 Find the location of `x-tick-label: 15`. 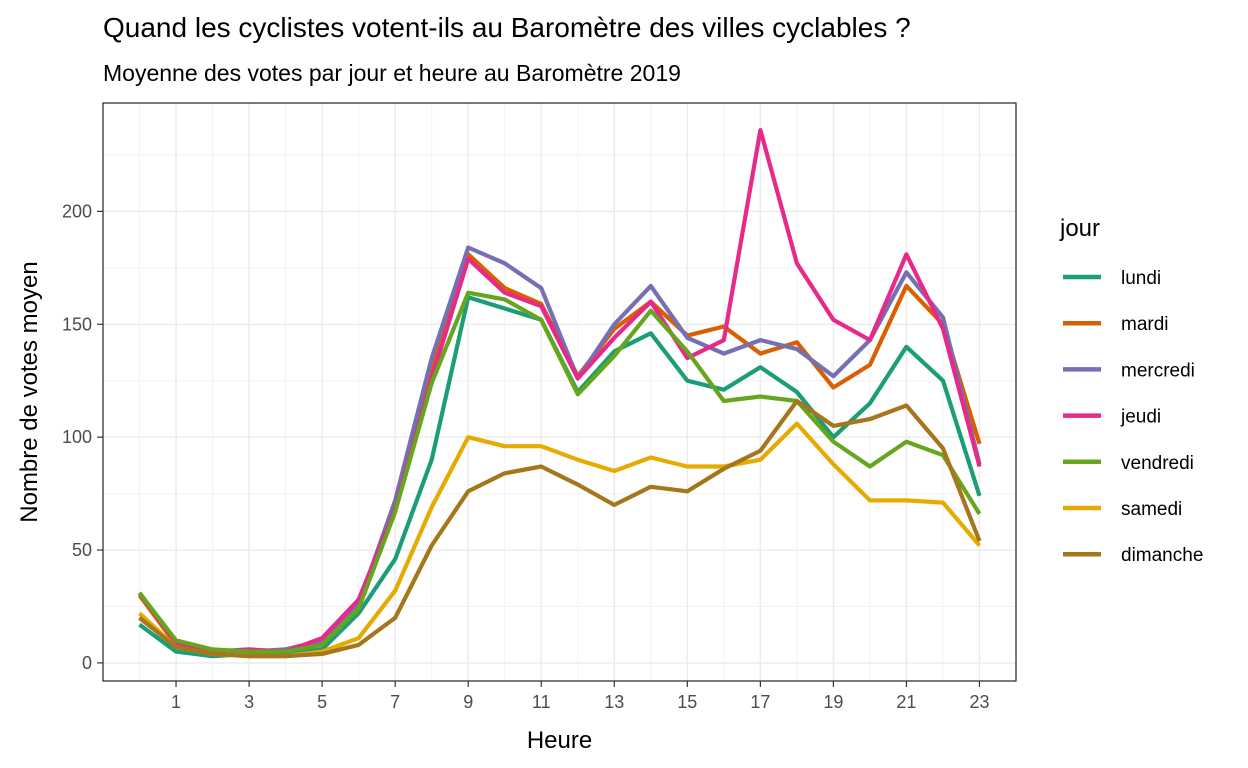

x-tick-label: 15 is located at coordinates (687, 702).